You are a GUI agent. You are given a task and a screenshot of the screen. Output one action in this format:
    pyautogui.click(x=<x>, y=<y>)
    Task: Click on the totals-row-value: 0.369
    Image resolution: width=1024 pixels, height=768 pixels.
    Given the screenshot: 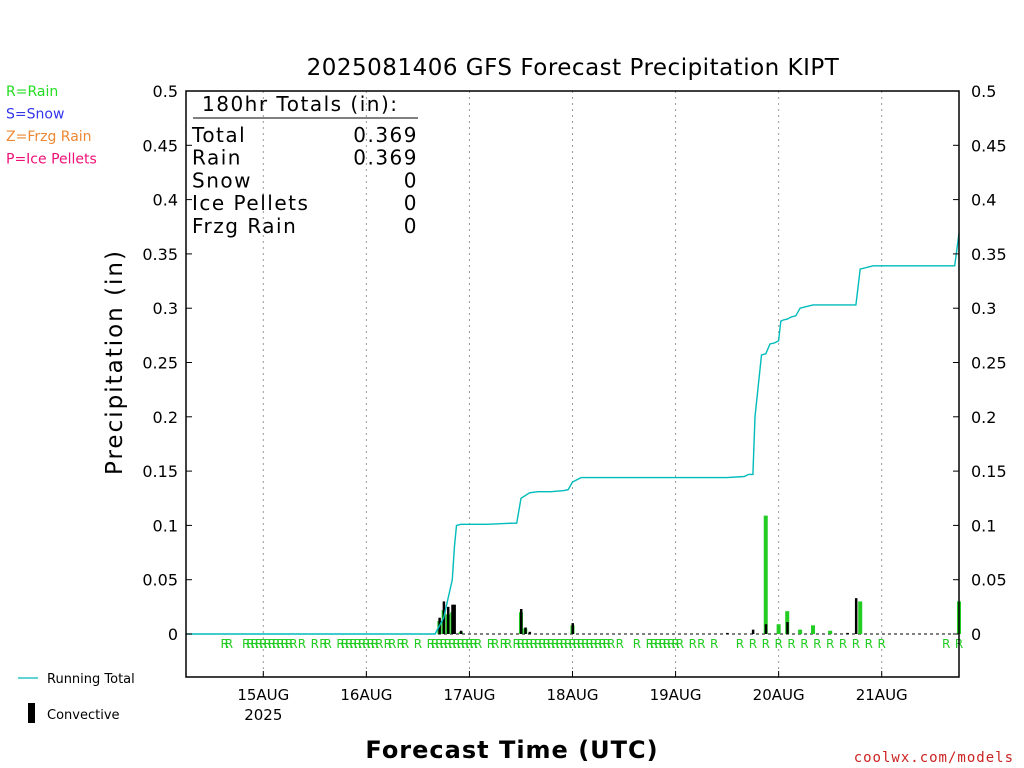 What is the action you would take?
    pyautogui.click(x=385, y=158)
    